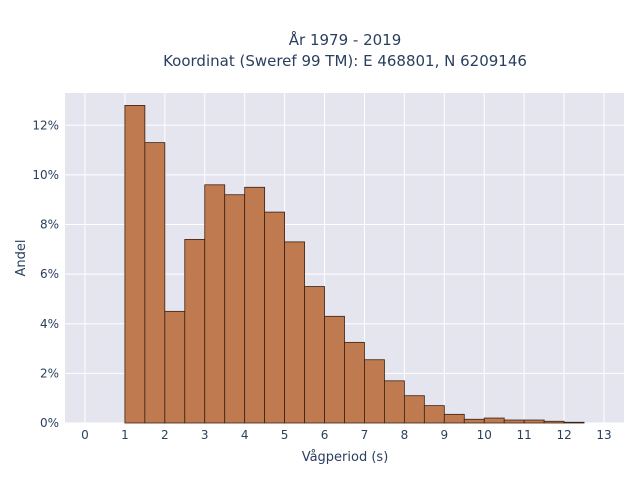 The width and height of the screenshot is (640, 480). I want to click on chart-title-line1: År 1979 - 2019, so click(345, 39).